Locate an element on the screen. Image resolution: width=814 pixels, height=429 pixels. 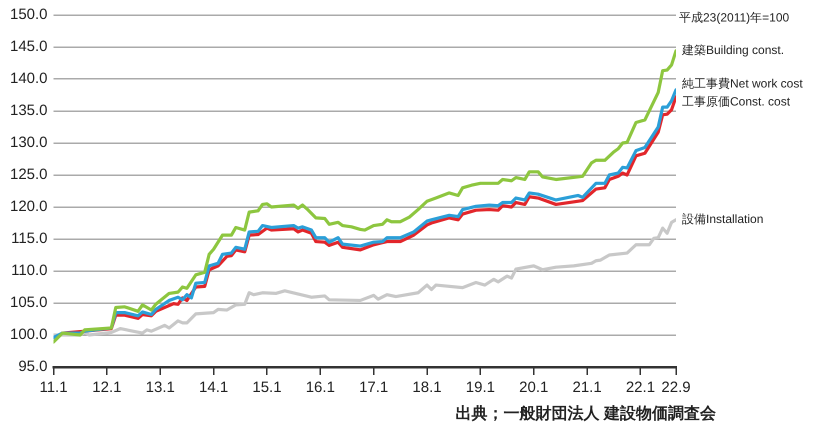
y-tick-label: 100.0 is located at coordinates (29, 335).